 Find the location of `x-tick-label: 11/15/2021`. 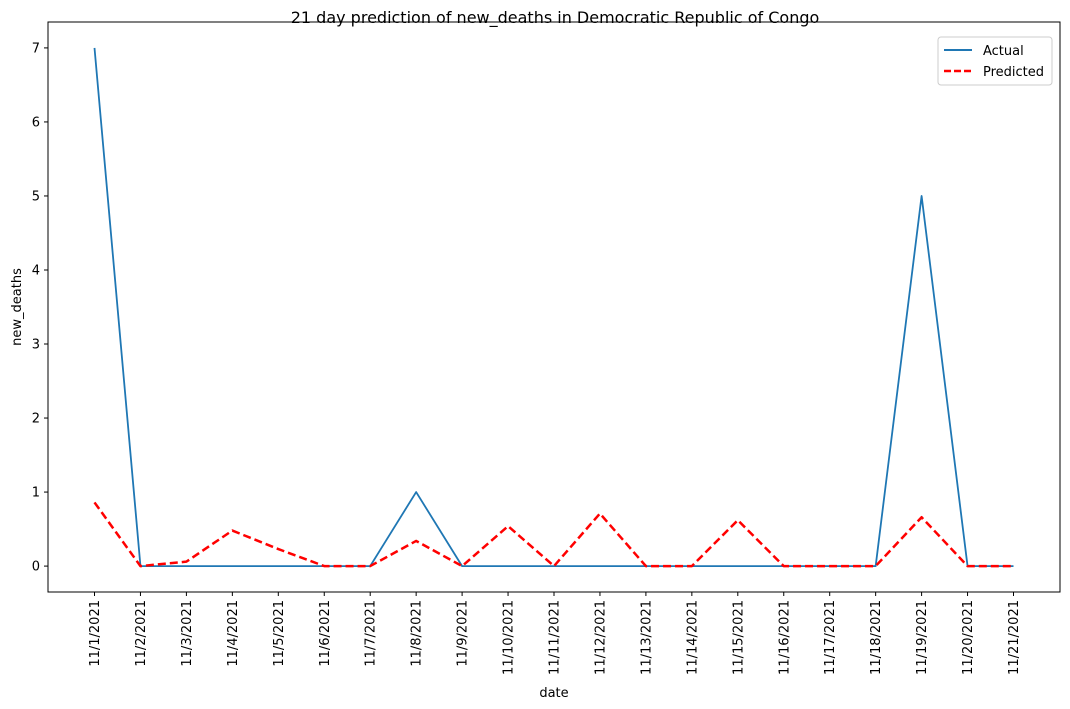

x-tick-label: 11/15/2021 is located at coordinates (738, 637).